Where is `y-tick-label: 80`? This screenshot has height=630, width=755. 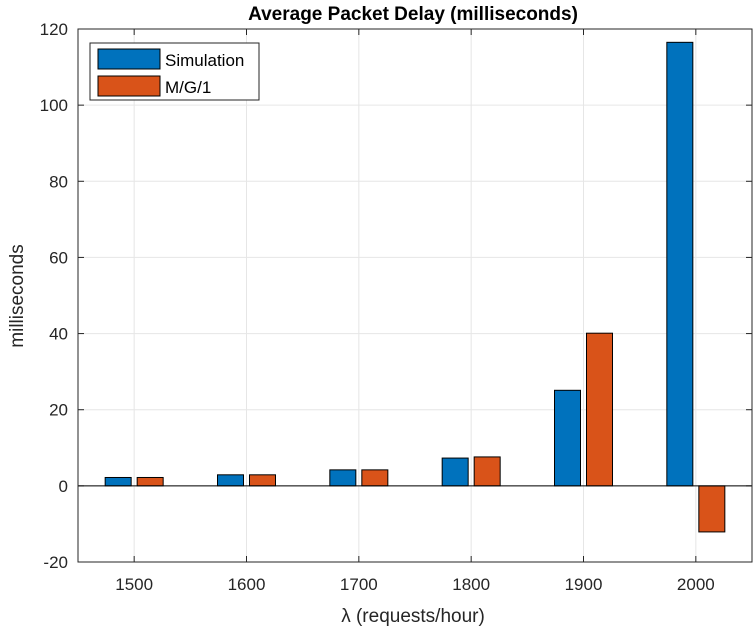 y-tick-label: 80 is located at coordinates (58, 181).